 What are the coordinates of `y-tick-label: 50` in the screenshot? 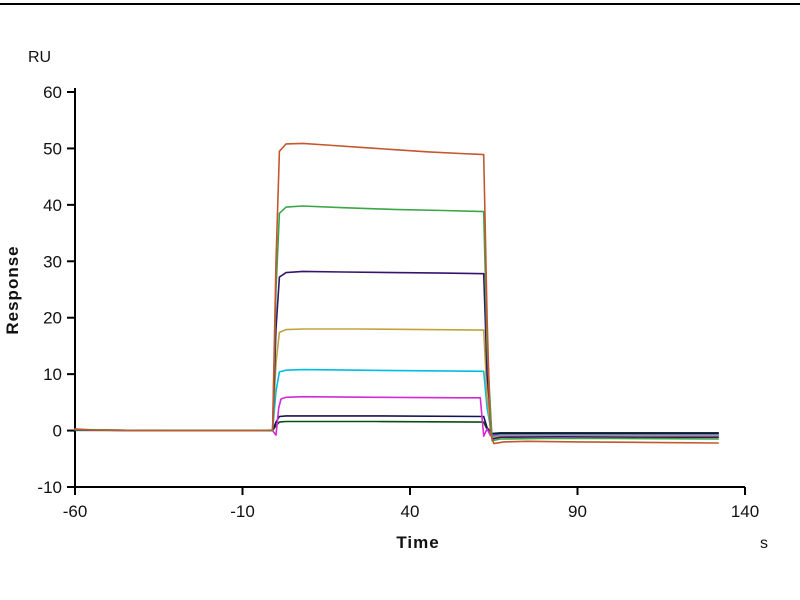 It's located at (52, 148).